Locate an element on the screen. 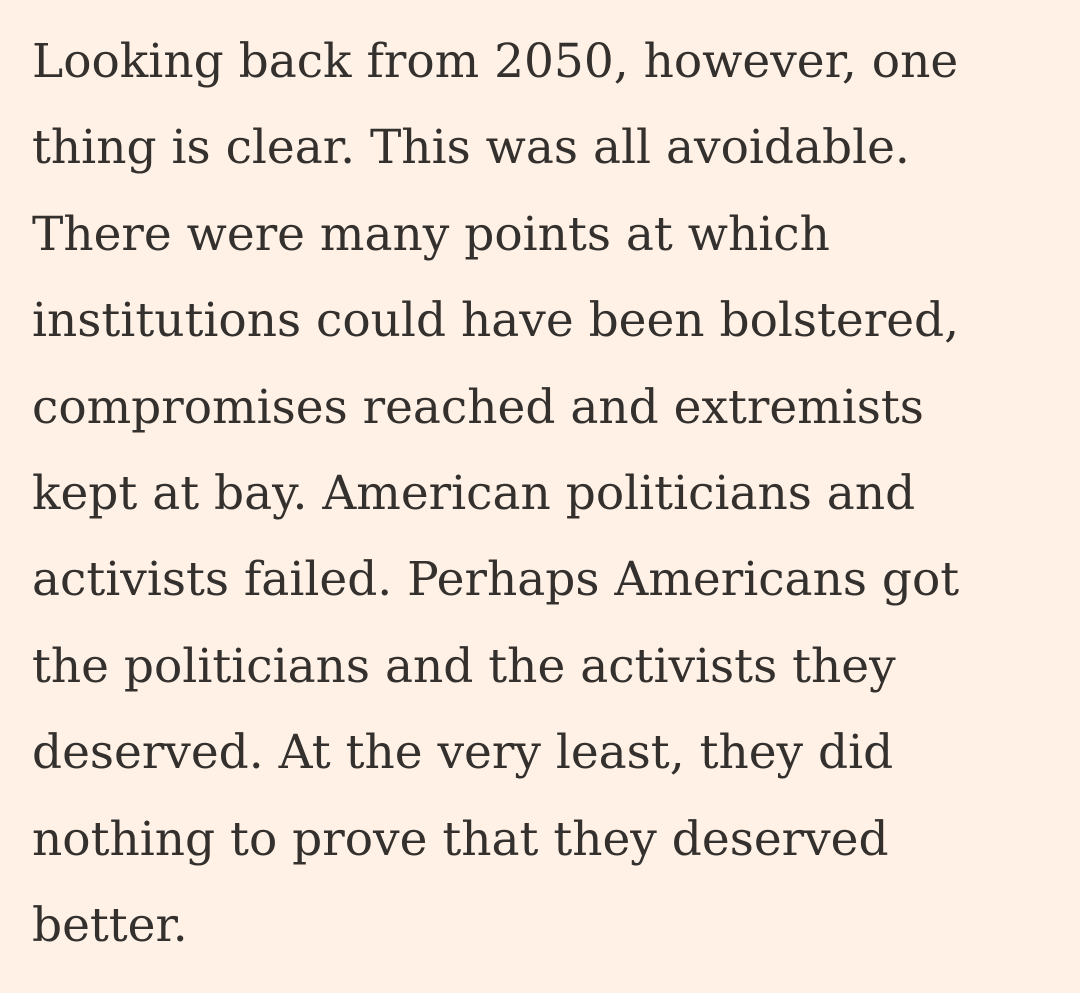 Image resolution: width=1080 pixels, height=993 pixels. text-line: institutions could have been bolstered, is located at coordinates (496, 321).